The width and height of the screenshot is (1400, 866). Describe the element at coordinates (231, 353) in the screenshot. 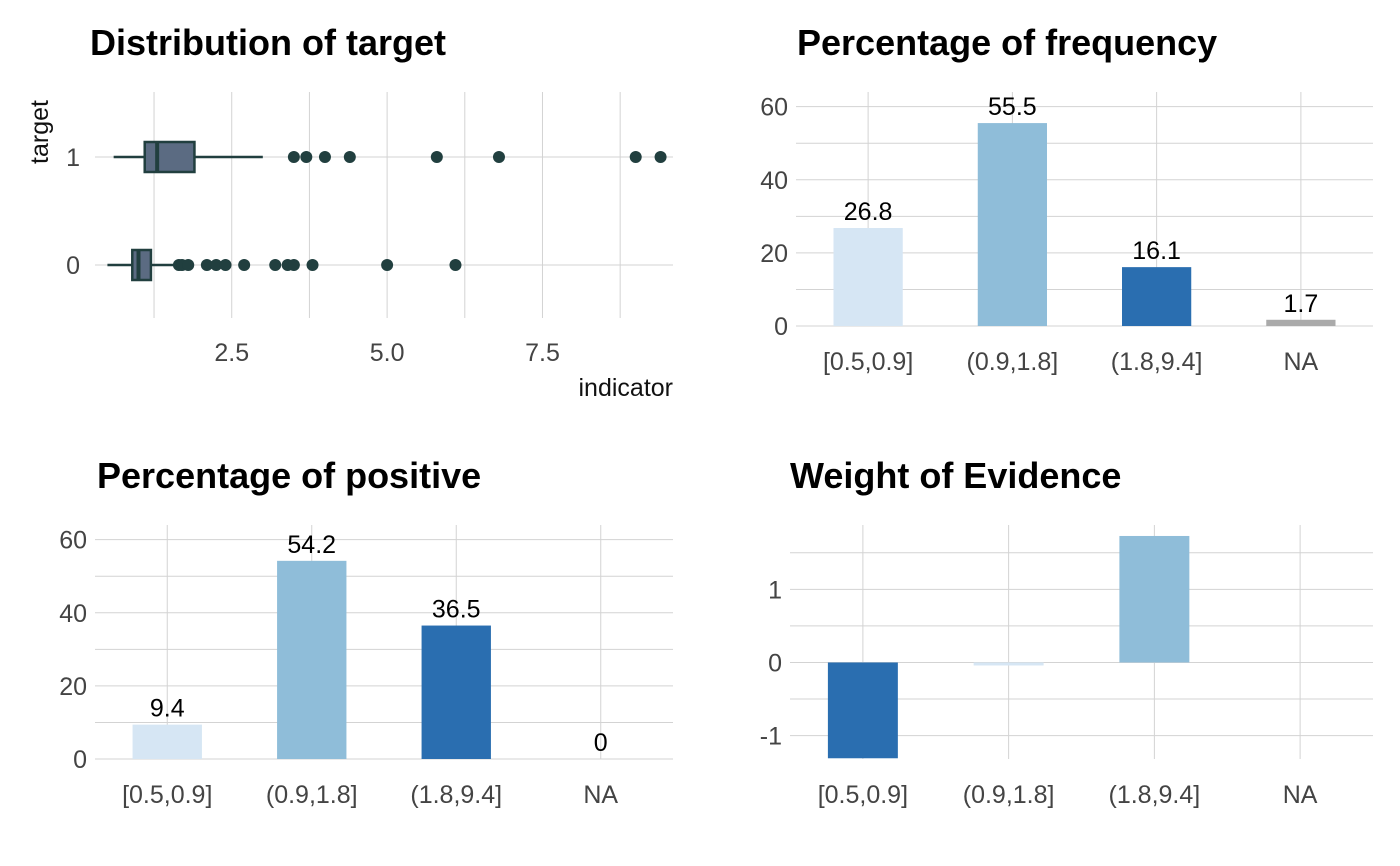

I see `x-tick-label: 2.5` at that location.